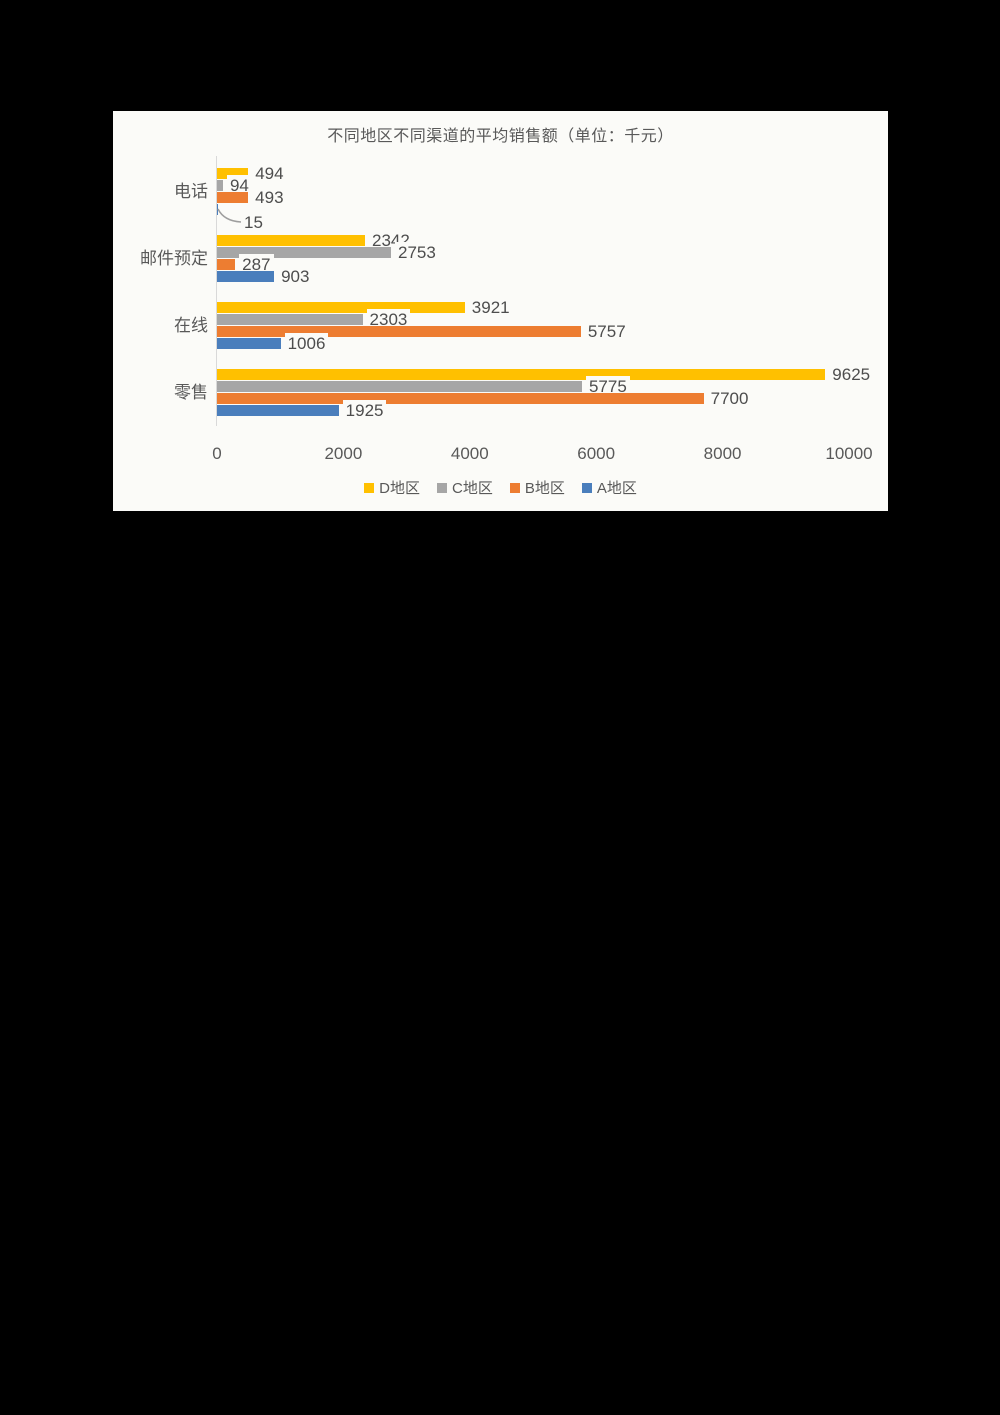 The height and width of the screenshot is (1415, 1000). What do you see at coordinates (341, 307) in the screenshot?
I see `bar-D地区-在线` at bounding box center [341, 307].